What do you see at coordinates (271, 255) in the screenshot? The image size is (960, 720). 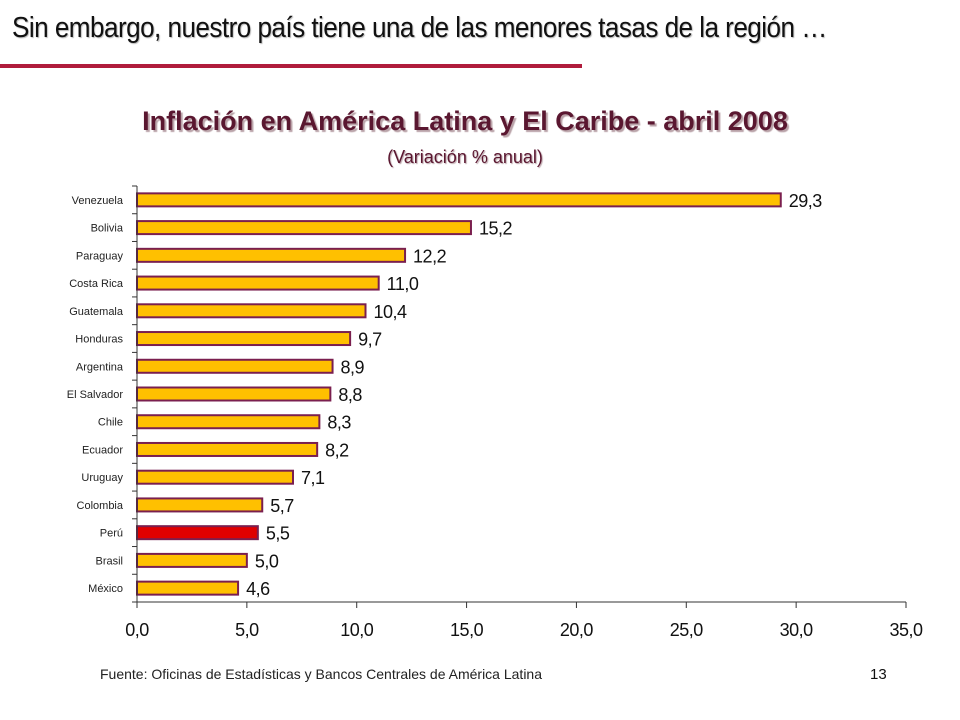 I see `bar-paraguay` at bounding box center [271, 255].